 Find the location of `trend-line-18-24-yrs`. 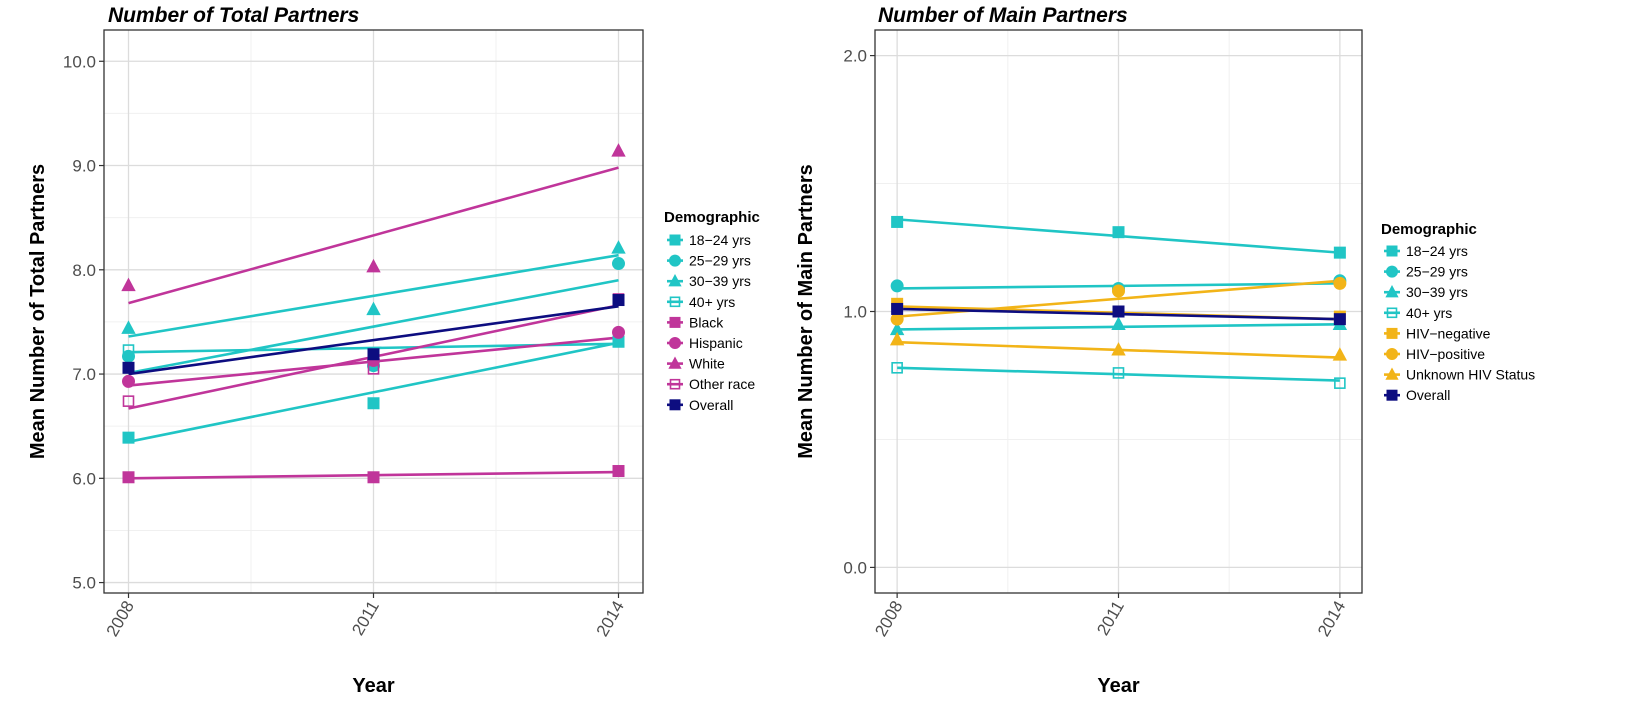

trend-line-18-24-yrs is located at coordinates (373, 392).